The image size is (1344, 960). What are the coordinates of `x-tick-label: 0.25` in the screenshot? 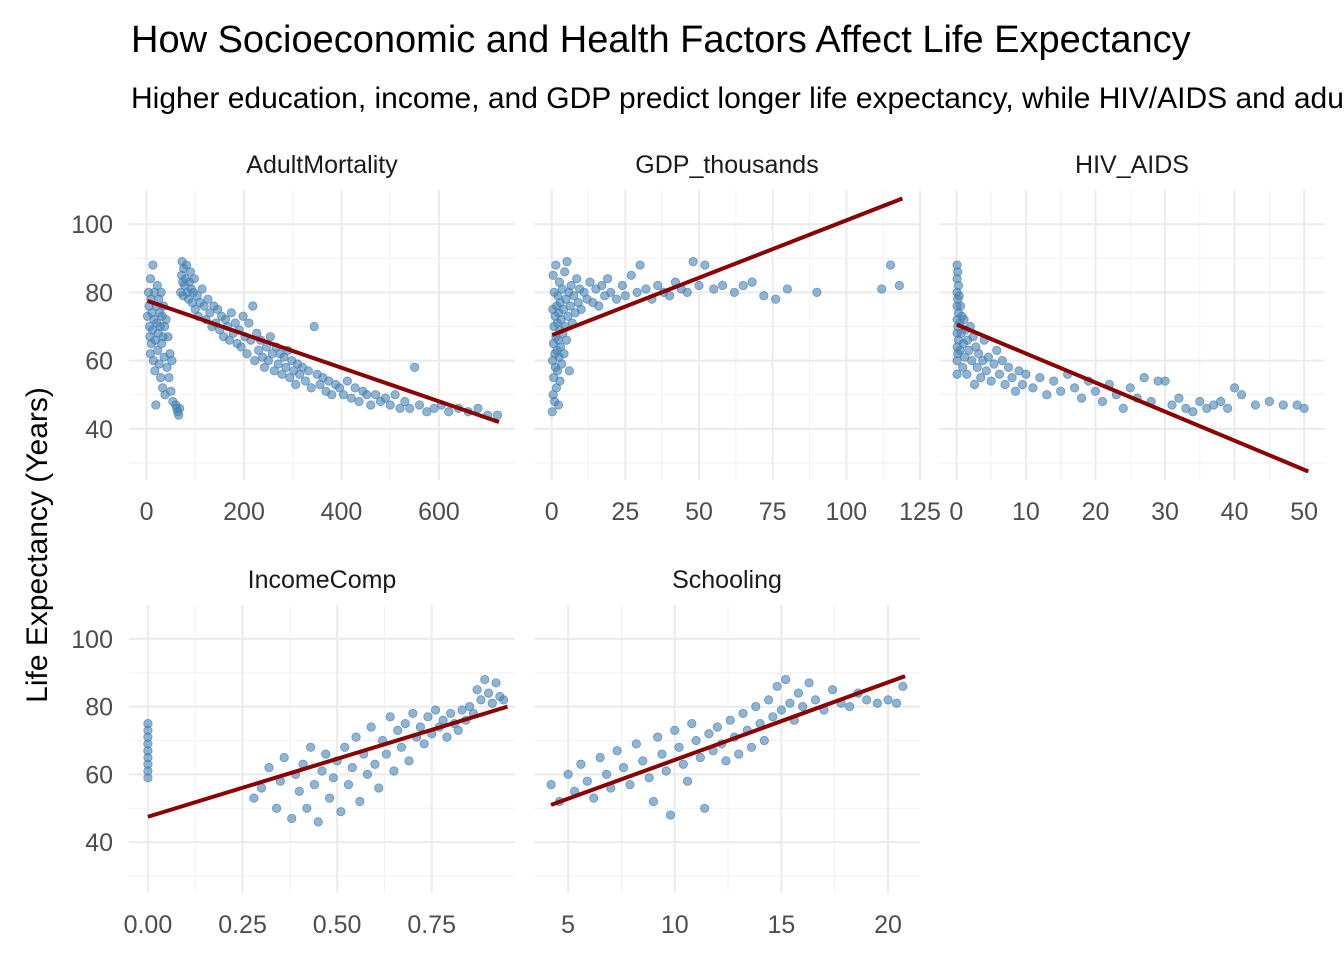 It's located at (242, 925).